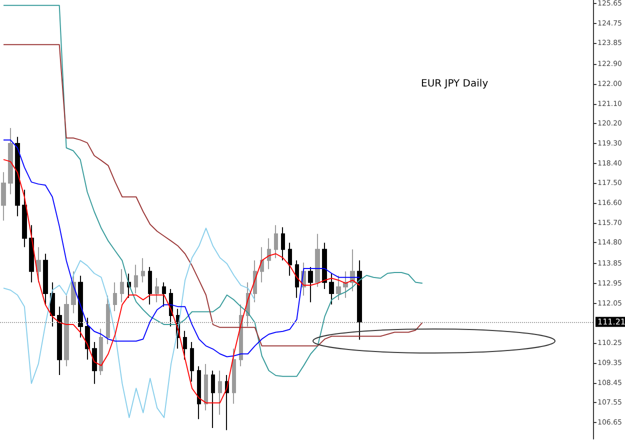 The image size is (625, 447). What do you see at coordinates (611, 321) in the screenshot?
I see `ref-line-label: 111.21` at bounding box center [611, 321].